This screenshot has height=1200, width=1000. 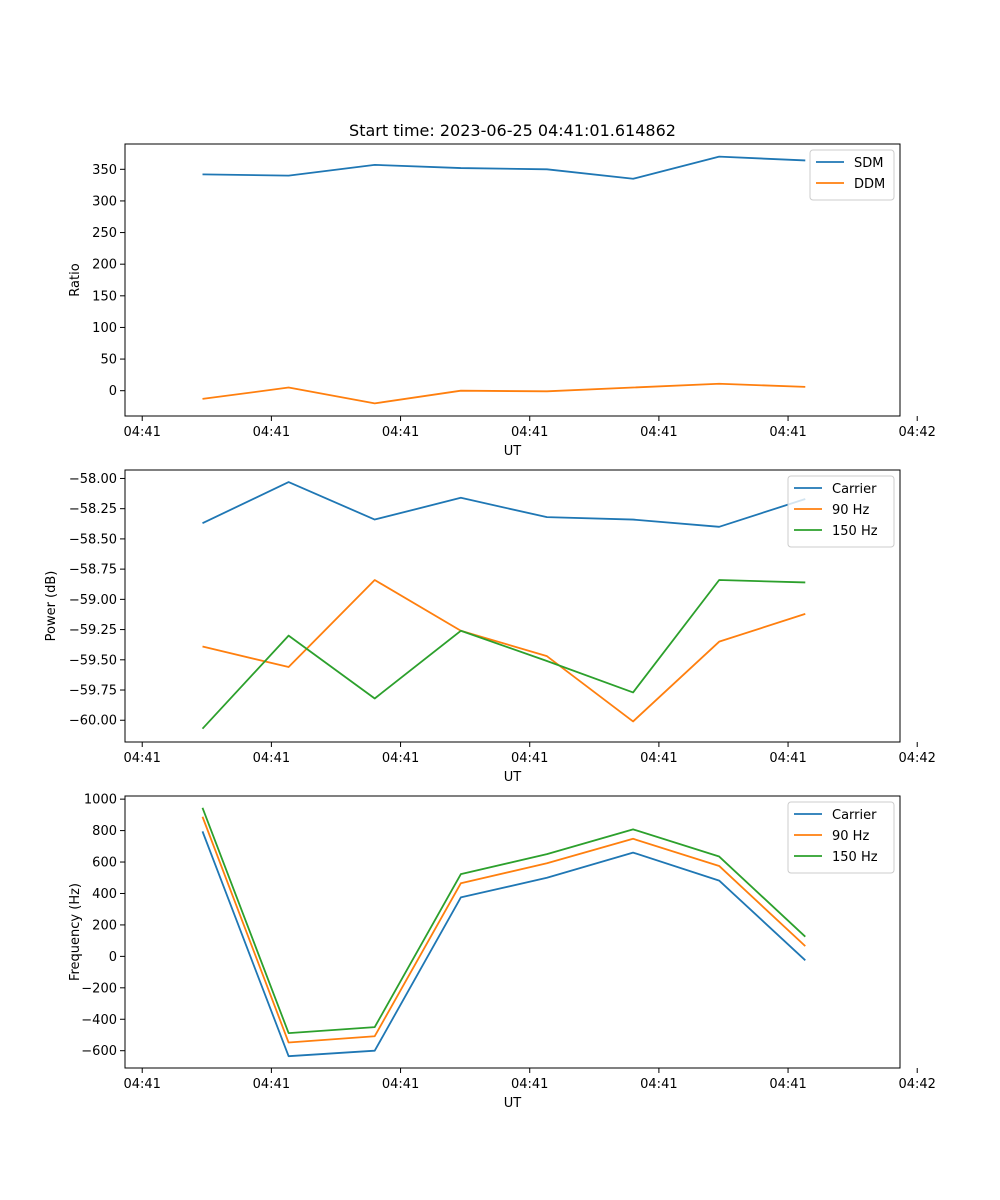 What do you see at coordinates (104, 831) in the screenshot?
I see `y-tick-label: 800` at bounding box center [104, 831].